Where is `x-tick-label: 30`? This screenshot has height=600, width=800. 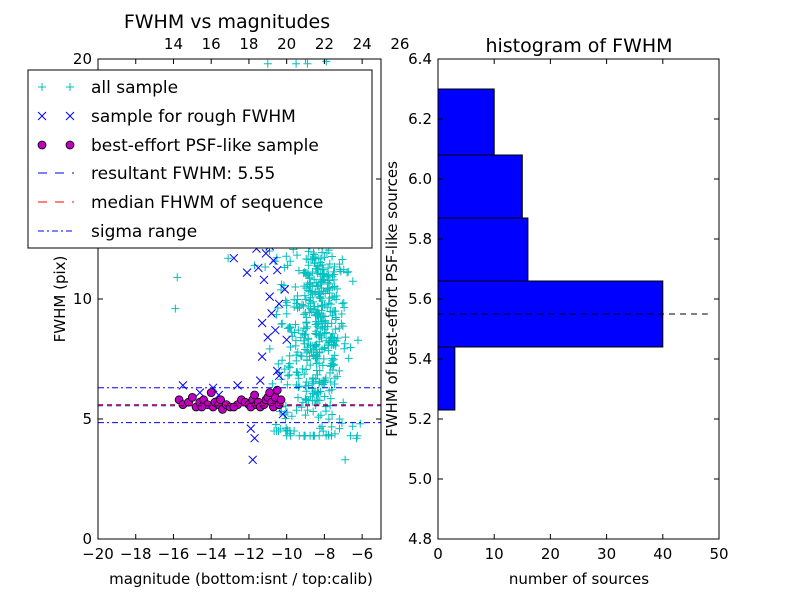
x-tick-label: 30 is located at coordinates (606, 554).